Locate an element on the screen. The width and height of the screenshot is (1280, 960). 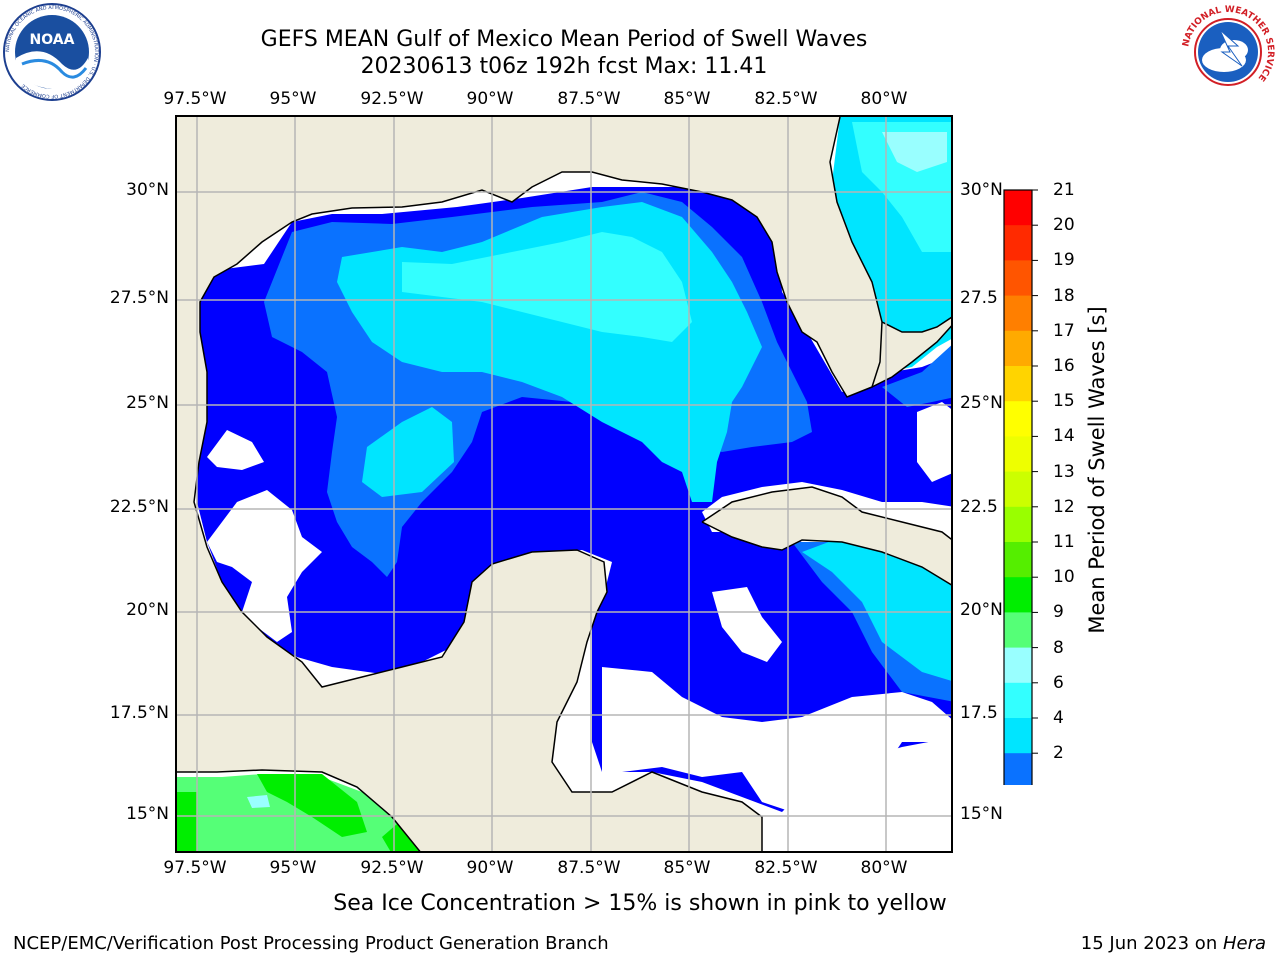
footer-host: Hera is located at coordinates (1244, 943).